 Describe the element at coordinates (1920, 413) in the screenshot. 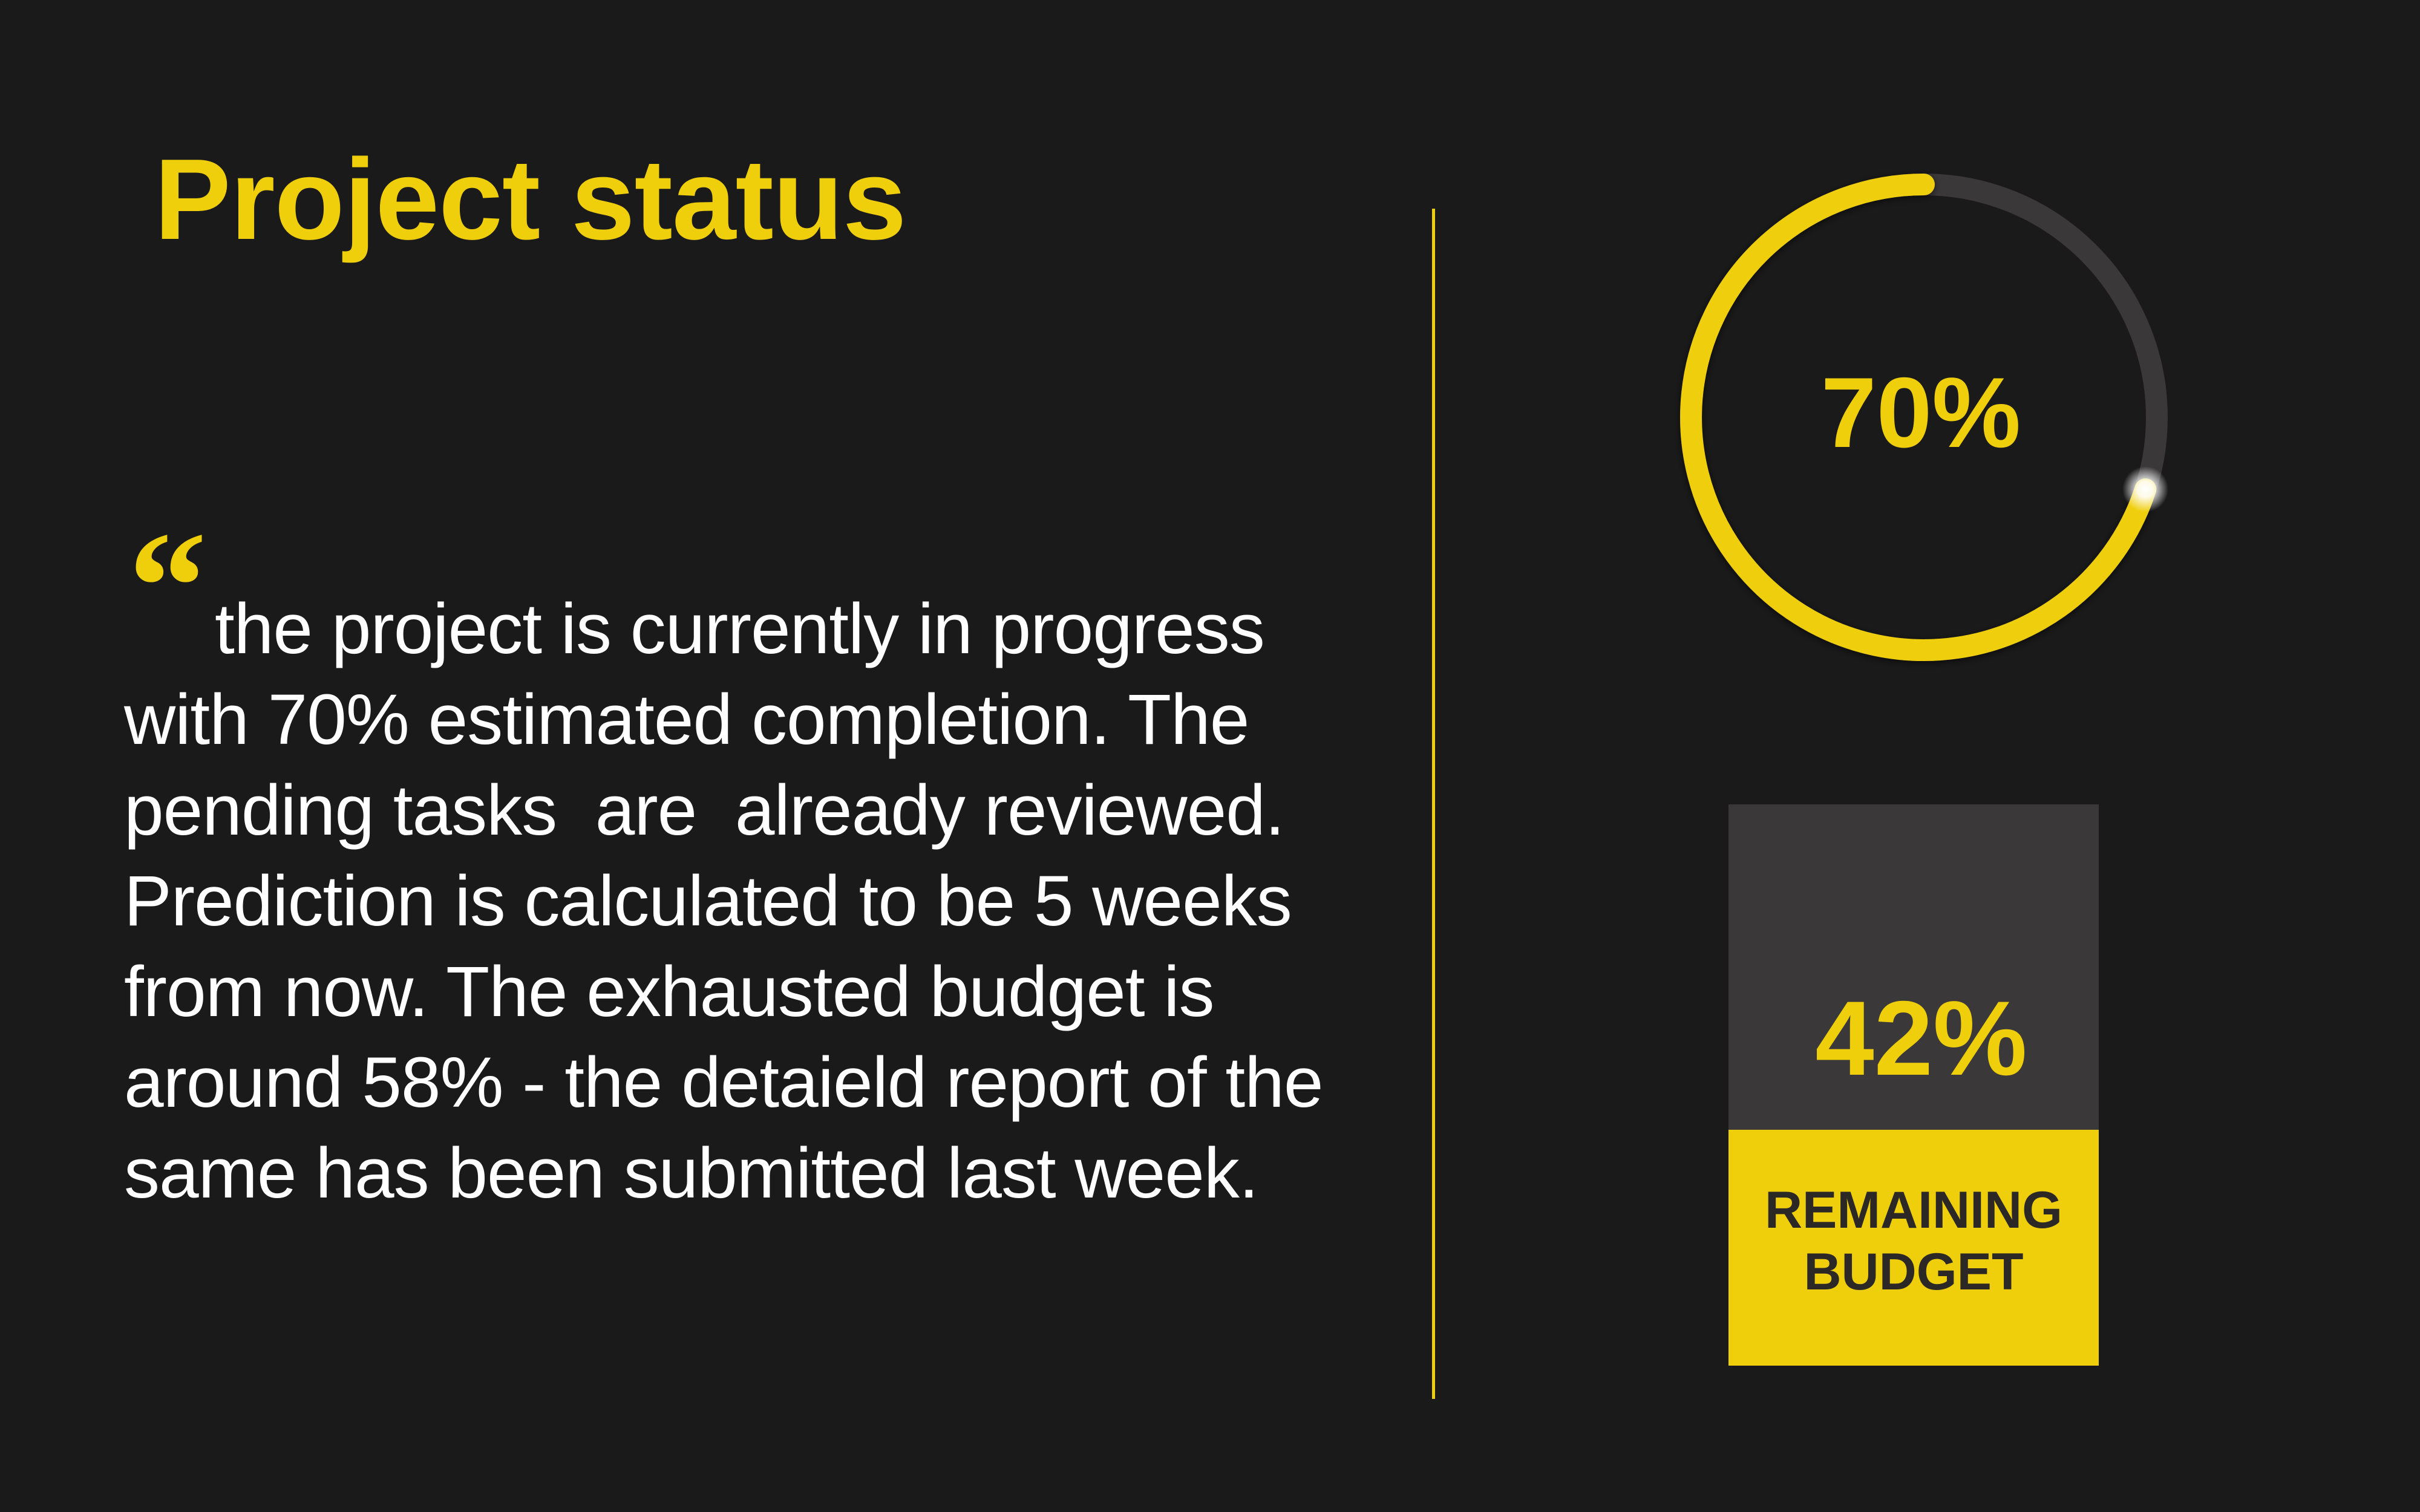

I see `completion-percent: 70%` at that location.